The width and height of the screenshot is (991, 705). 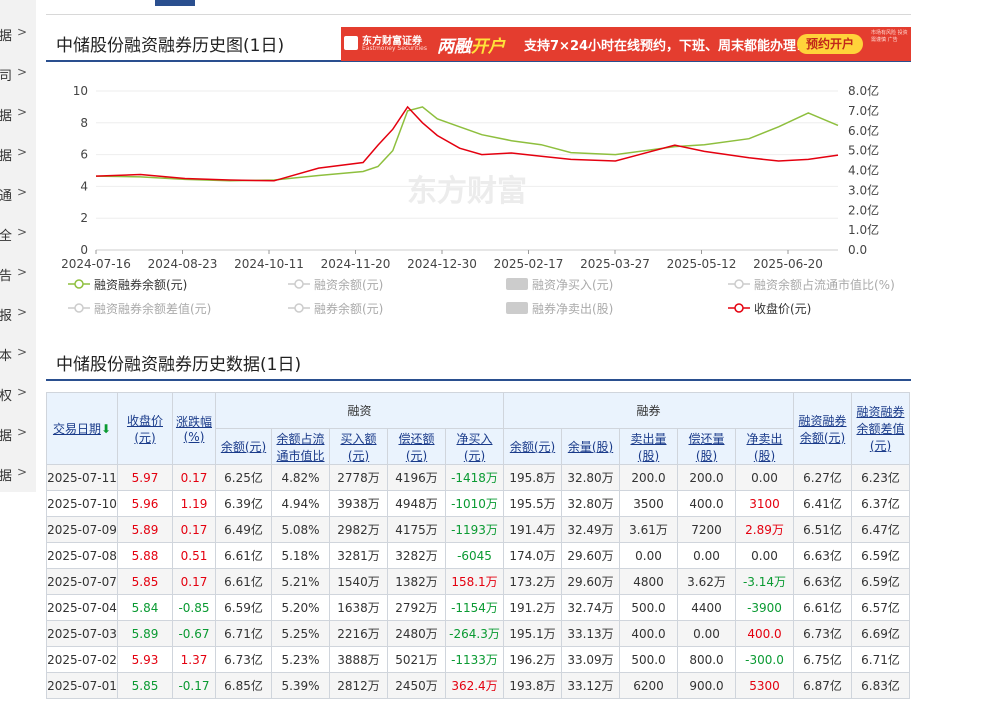 What do you see at coordinates (356, 264) in the screenshot?
I see `x-tick-label: 2024-11-20` at bounding box center [356, 264].